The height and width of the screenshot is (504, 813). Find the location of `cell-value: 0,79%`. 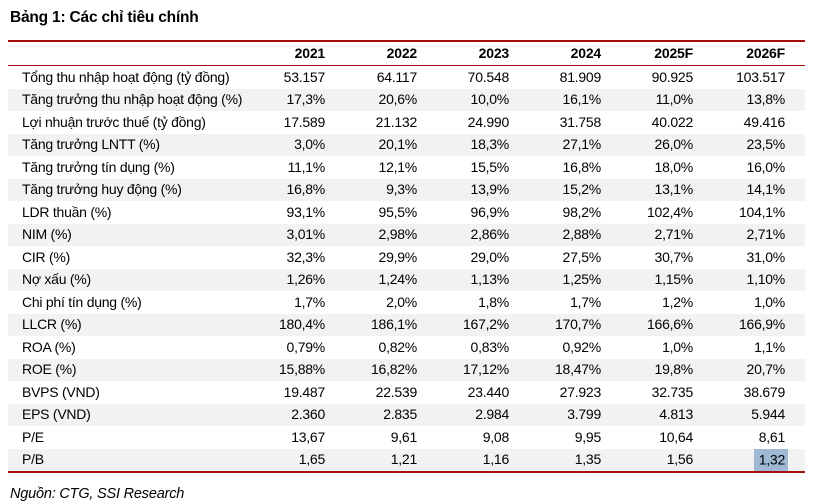

cell-value: 0,79% is located at coordinates (306, 346).